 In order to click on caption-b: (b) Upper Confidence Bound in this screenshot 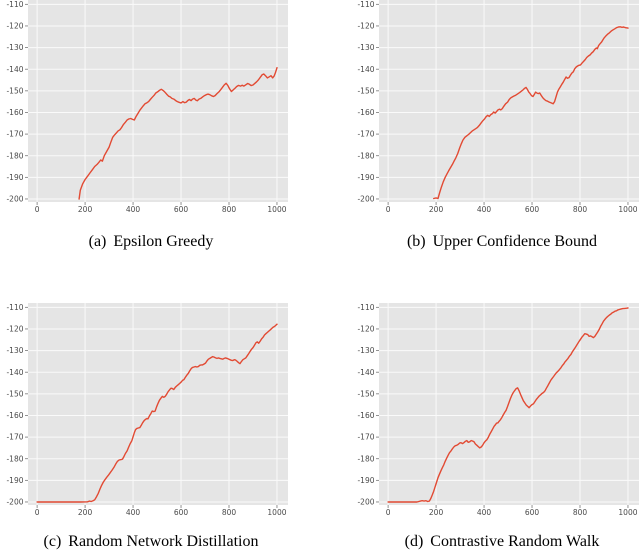, I will do `click(495, 242)`.